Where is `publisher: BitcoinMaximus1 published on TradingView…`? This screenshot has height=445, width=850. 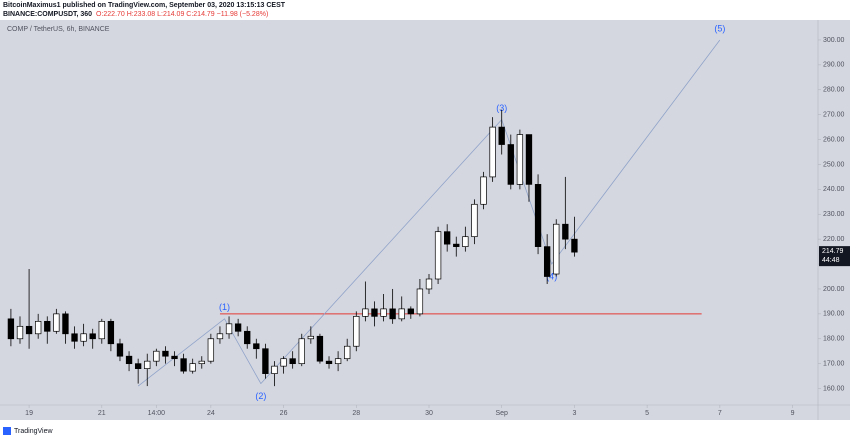 publisher: BitcoinMaximus1 published on TradingView… is located at coordinates (144, 5).